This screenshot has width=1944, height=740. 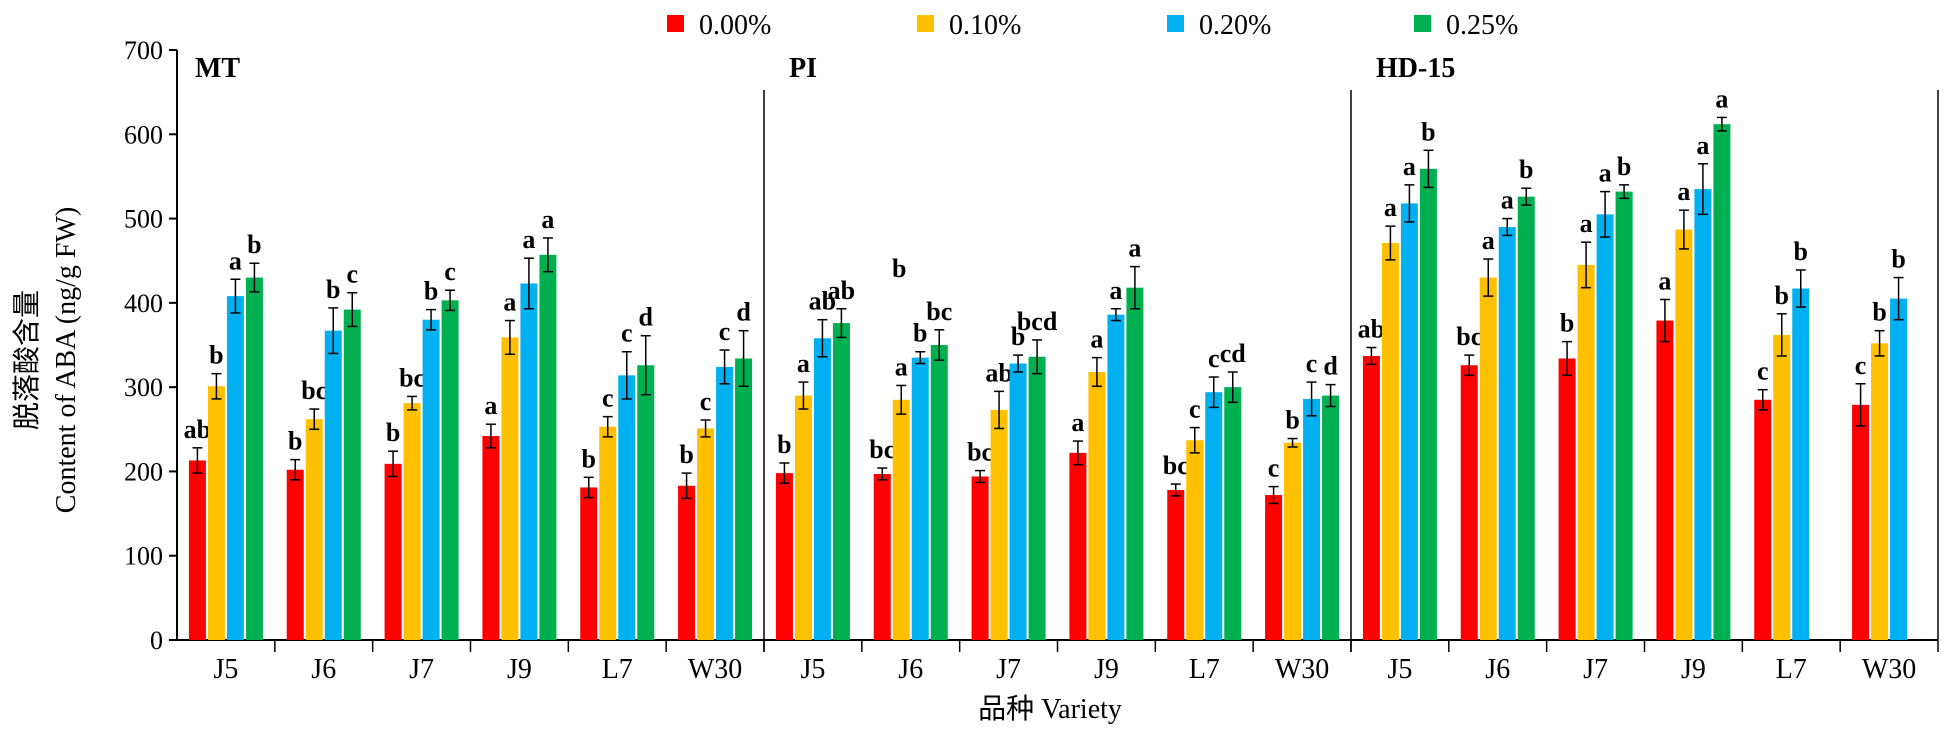 I want to click on x-category-label: J6, so click(x=323, y=669).